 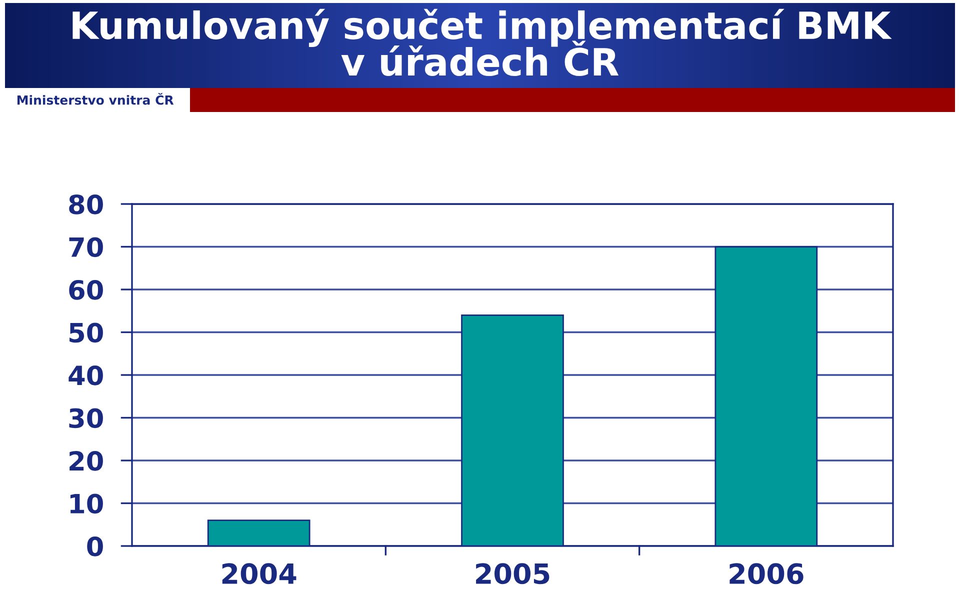 What do you see at coordinates (86, 460) in the screenshot?
I see `y-tick-label: 20` at bounding box center [86, 460].